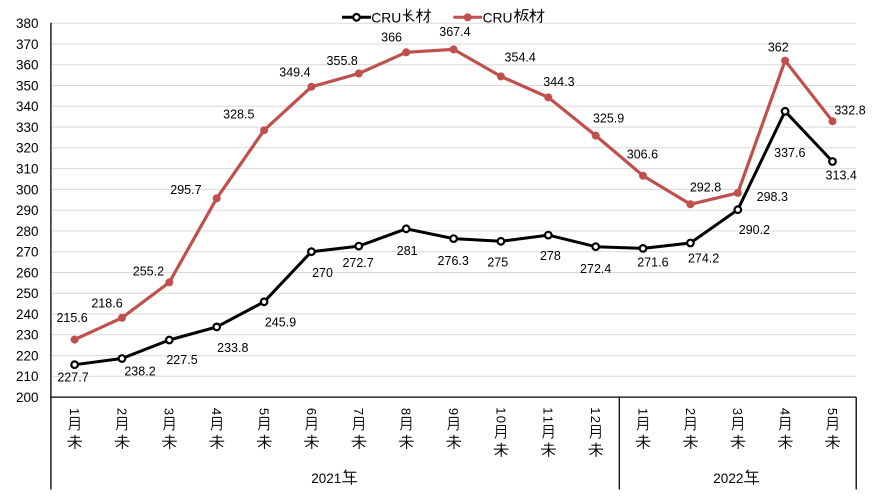 This screenshot has width=873, height=503. I want to click on svg-text: 366, so click(391, 38).